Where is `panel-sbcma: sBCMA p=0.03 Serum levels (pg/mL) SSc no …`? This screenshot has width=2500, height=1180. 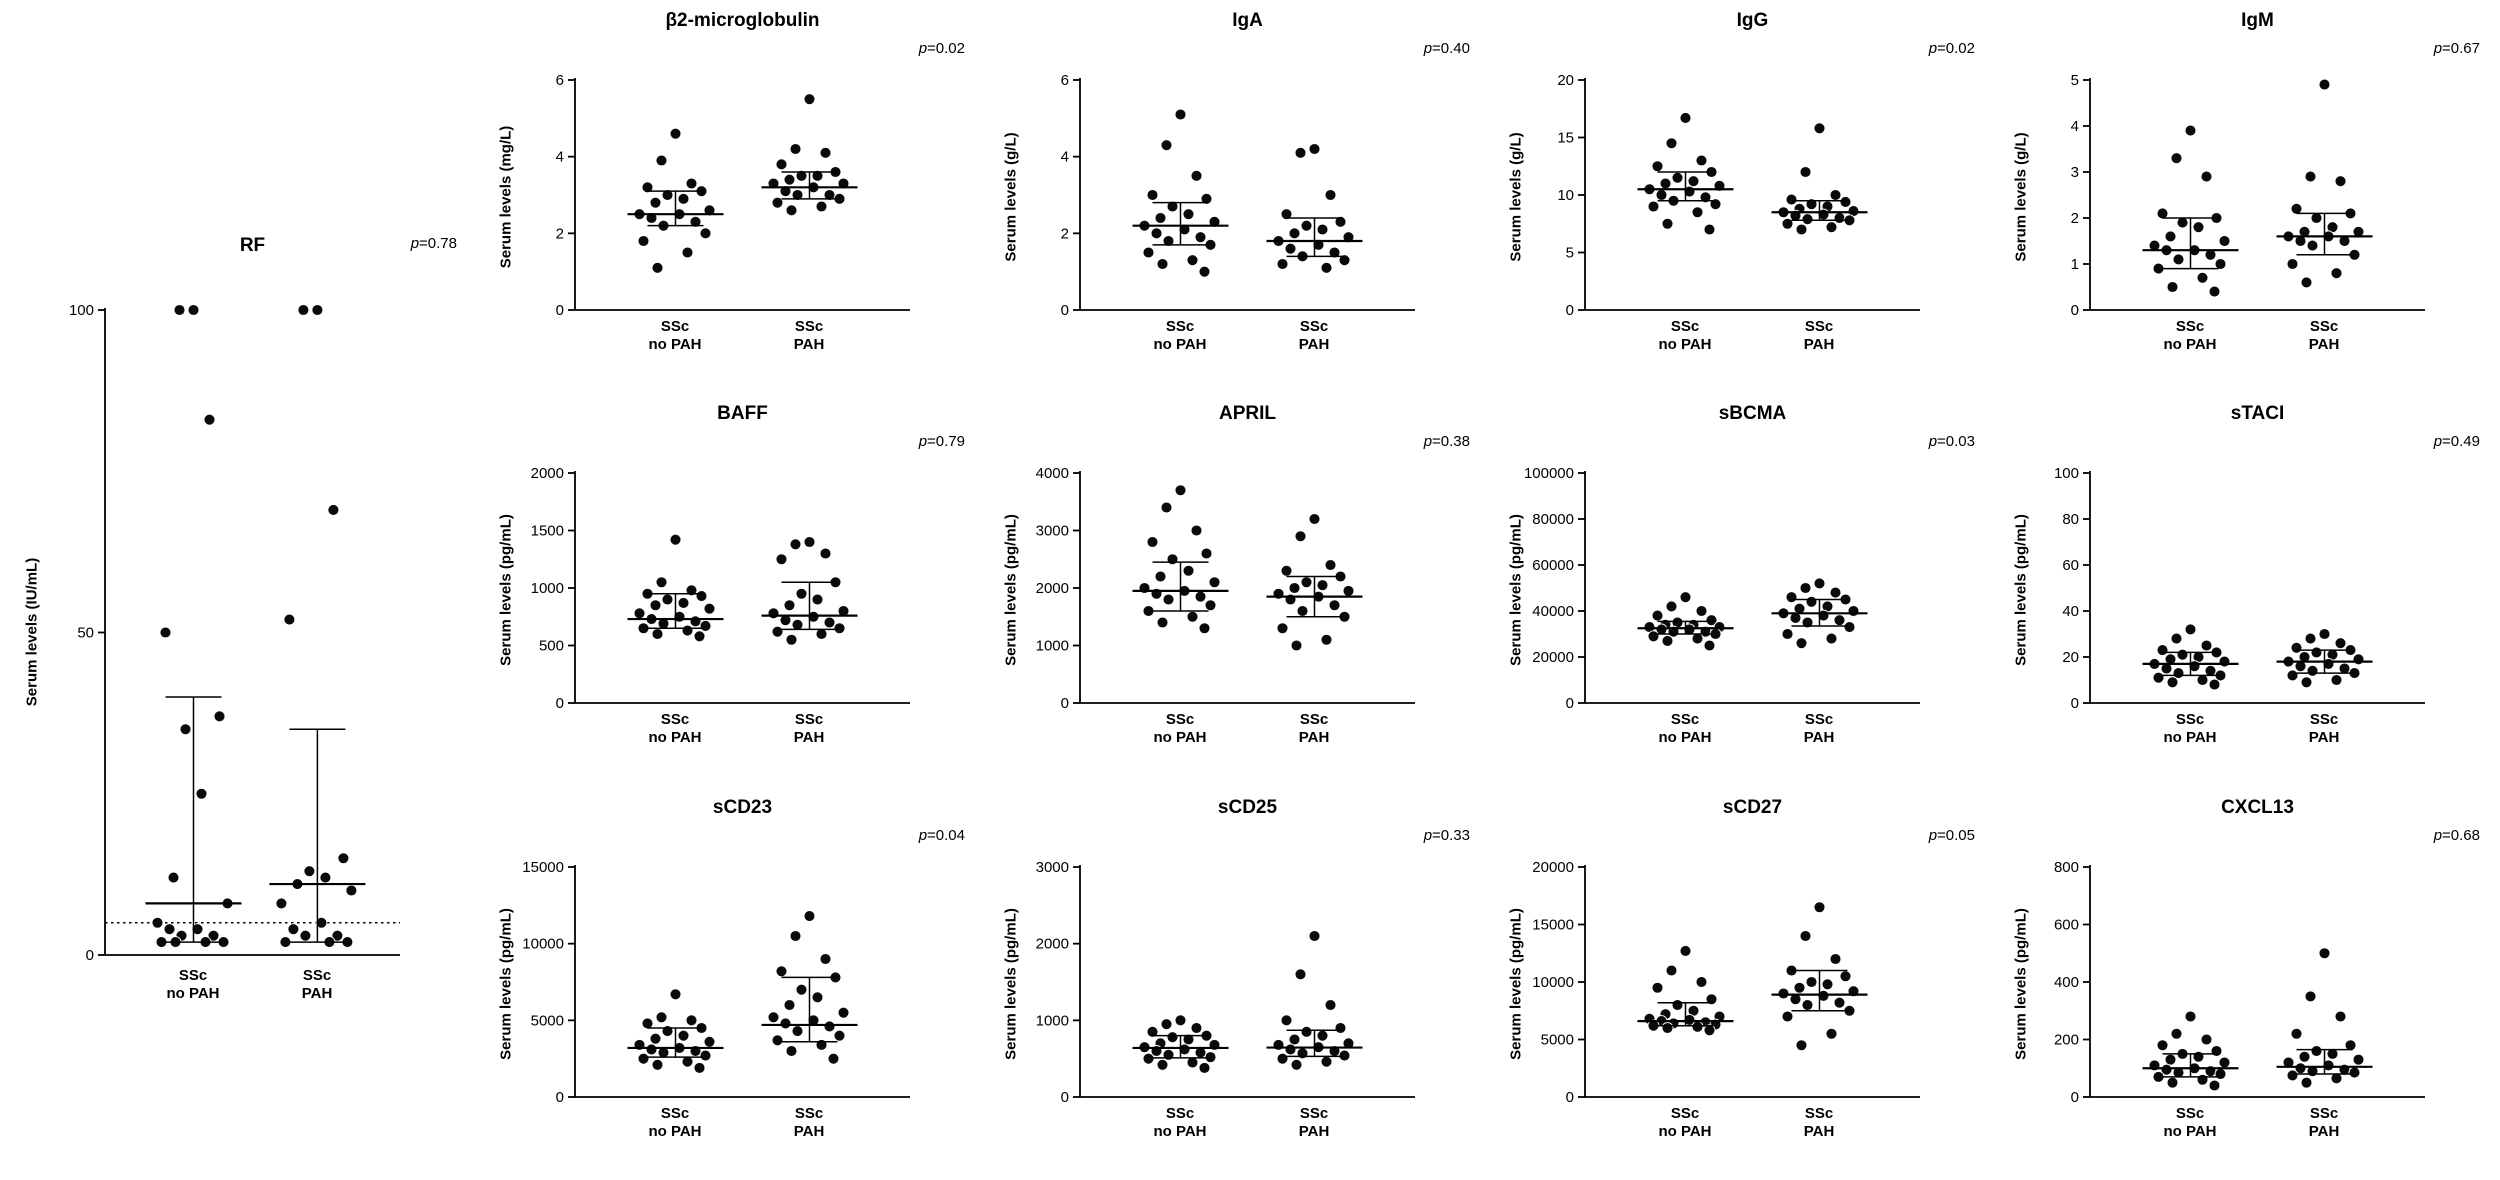 panel-sbcma: sBCMA p=0.03 Serum levels (pg/mL) SSc no … is located at coordinates (1742, 589).